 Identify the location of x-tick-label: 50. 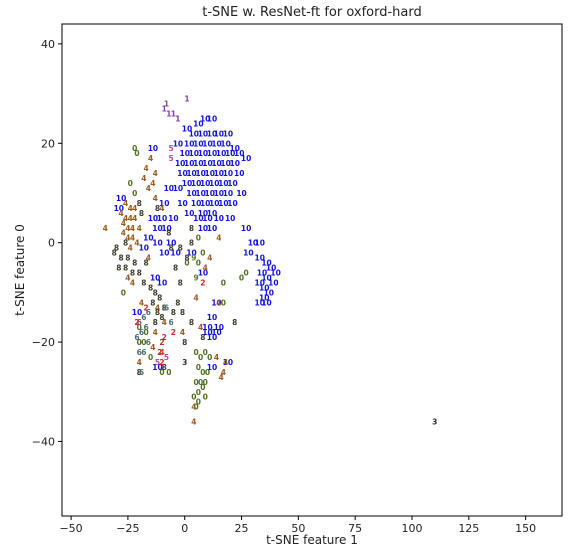
(298, 528).